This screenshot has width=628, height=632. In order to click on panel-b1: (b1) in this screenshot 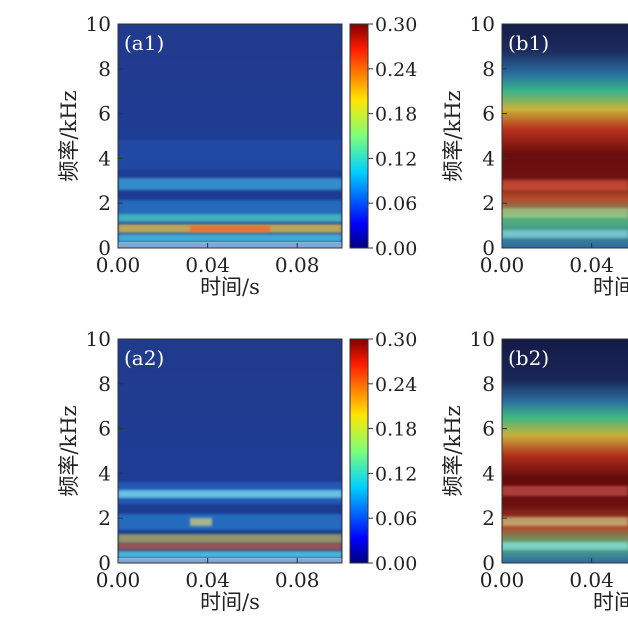, I will do `click(564, 136)`.